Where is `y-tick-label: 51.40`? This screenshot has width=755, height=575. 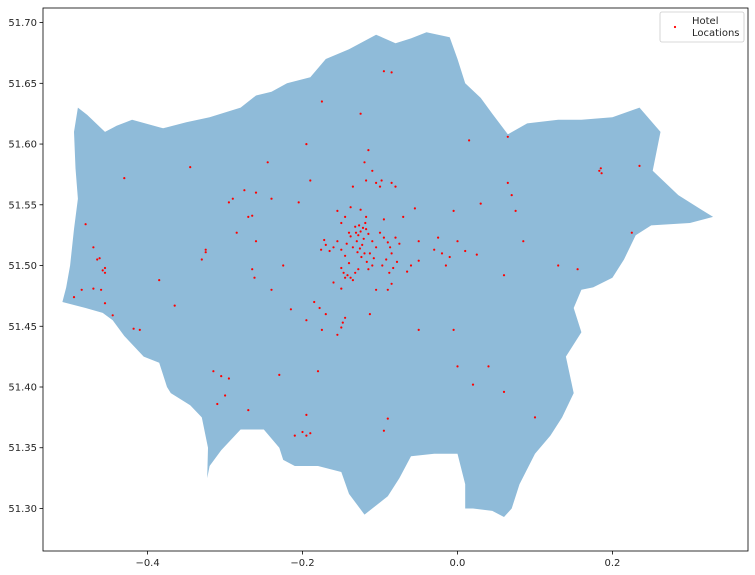 y-tick-label: 51.40 is located at coordinates (22, 388).